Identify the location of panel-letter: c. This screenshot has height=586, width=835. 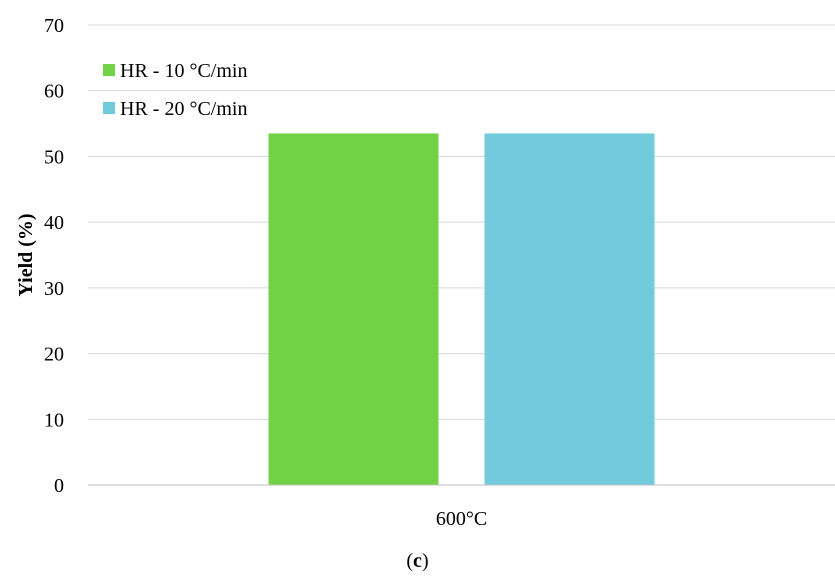
(417, 561).